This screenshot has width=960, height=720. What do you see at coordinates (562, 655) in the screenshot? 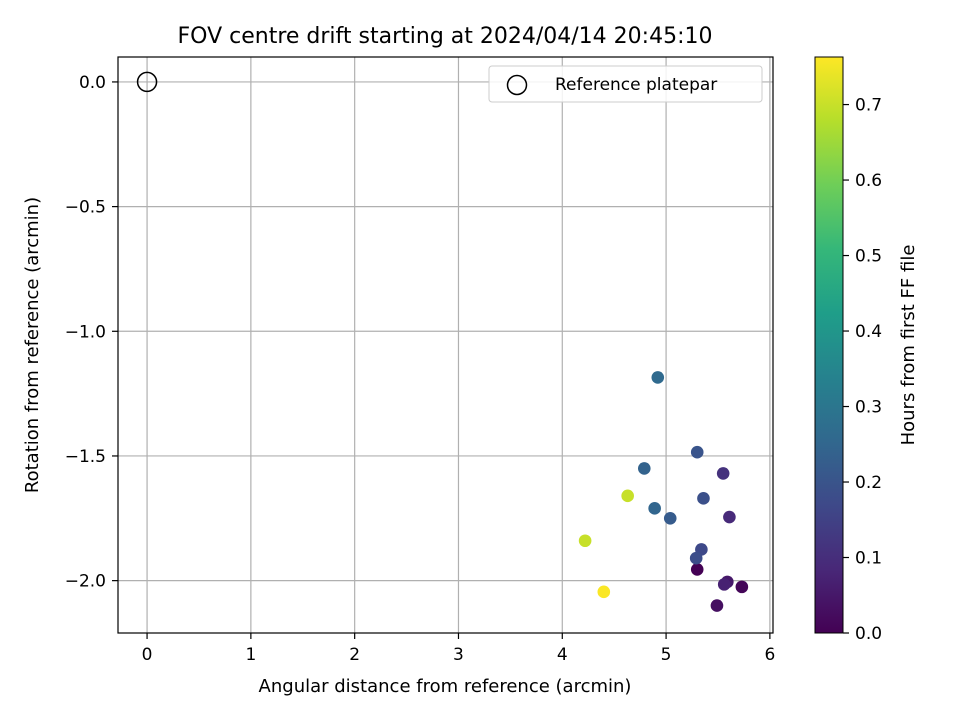
I see `x-tick-label: 4` at bounding box center [562, 655].